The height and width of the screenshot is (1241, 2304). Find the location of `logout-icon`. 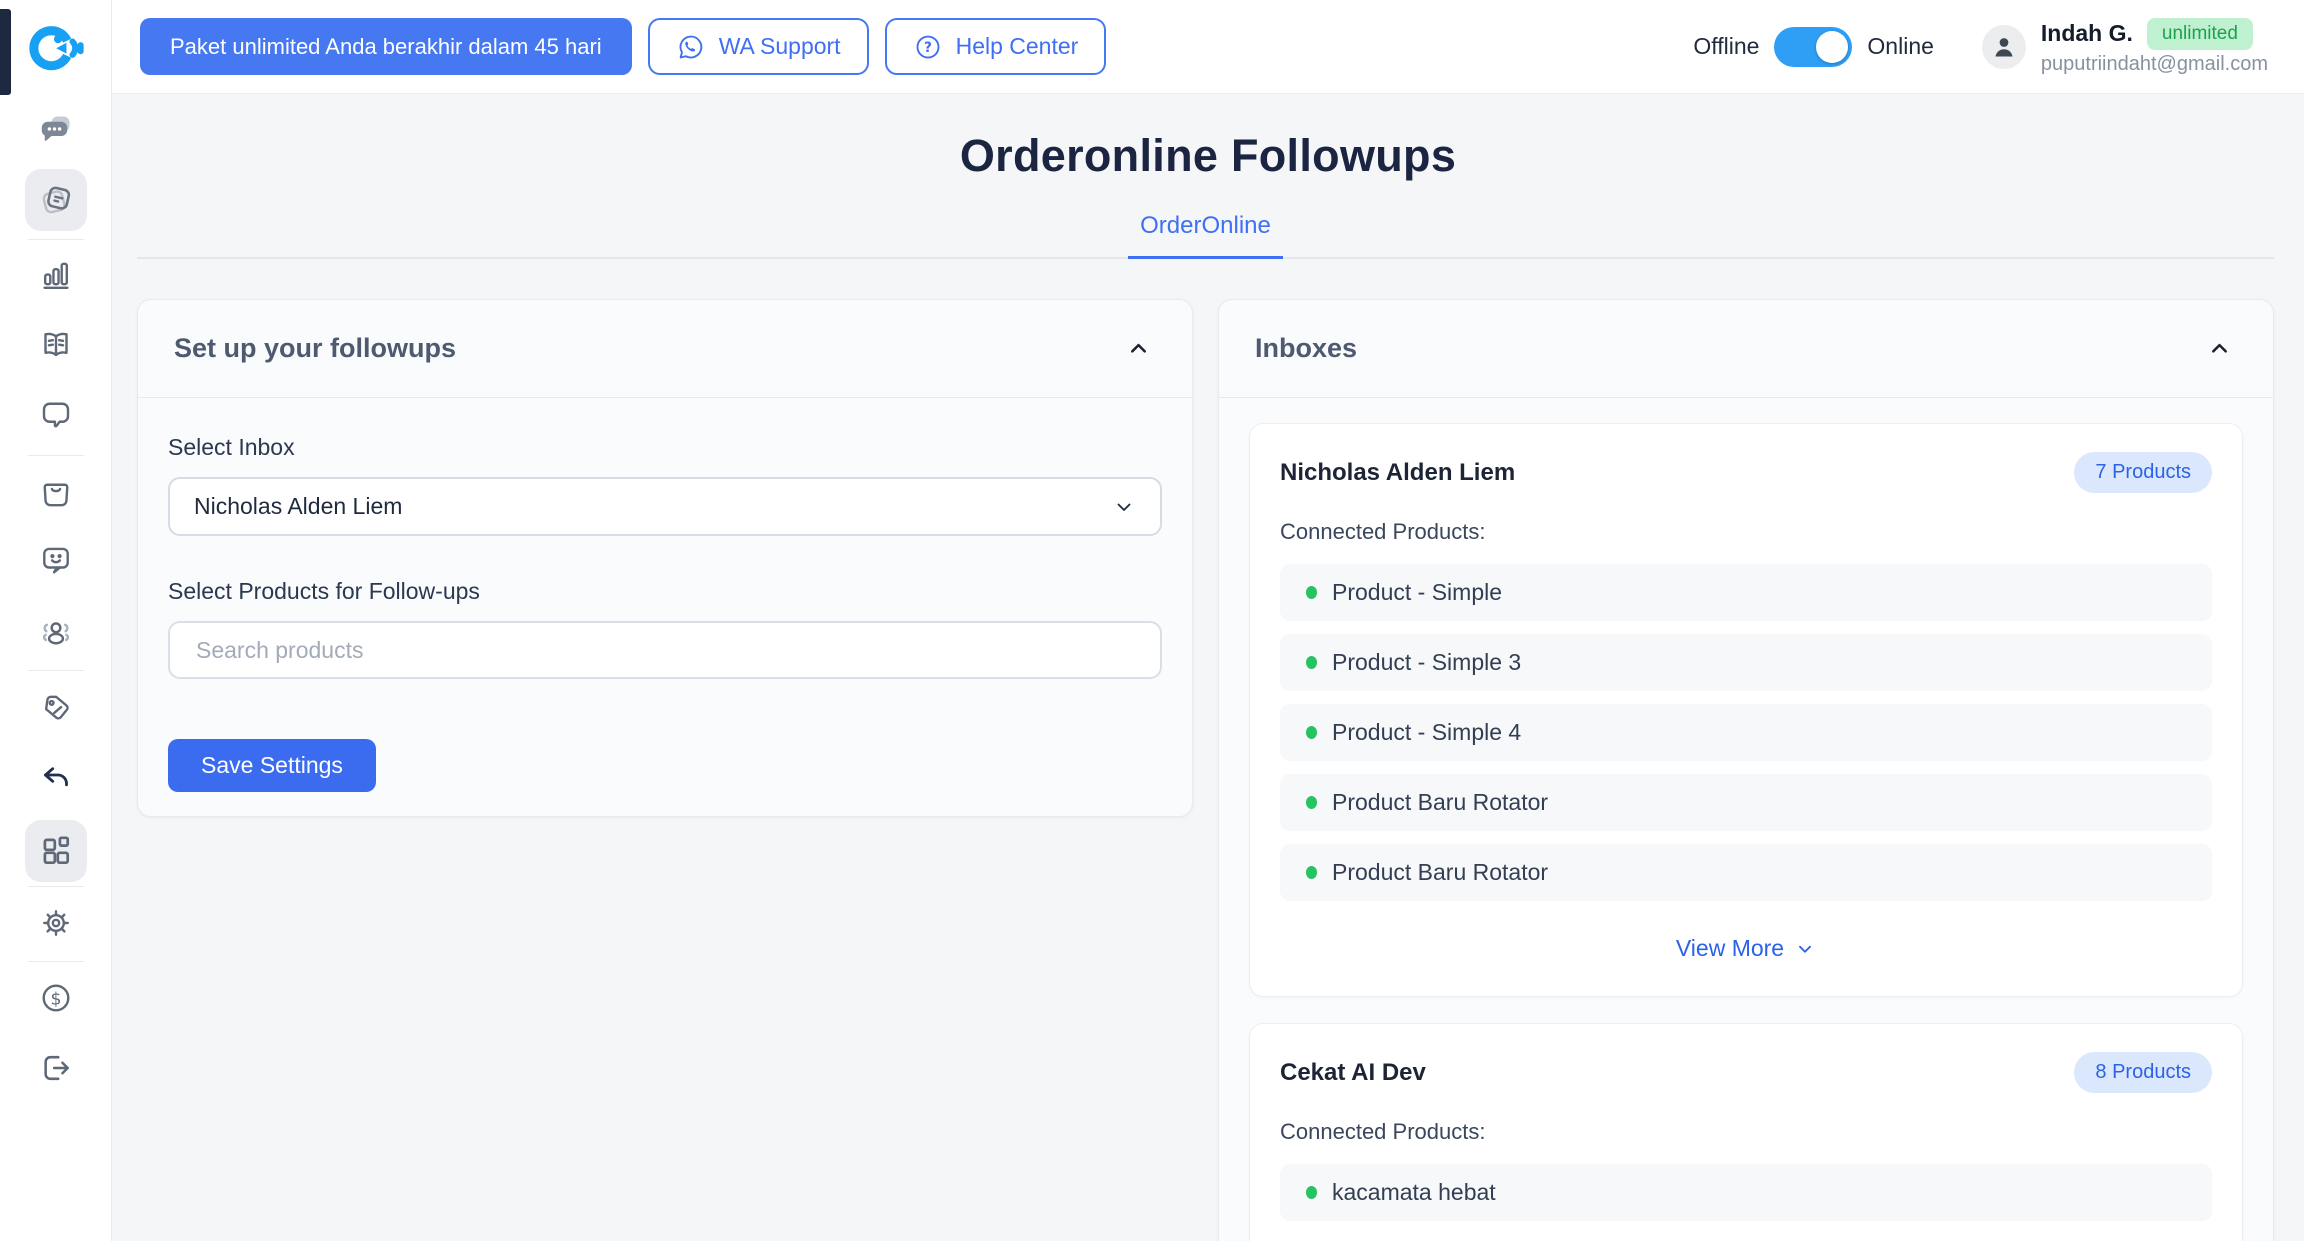

logout-icon is located at coordinates (56, 1068).